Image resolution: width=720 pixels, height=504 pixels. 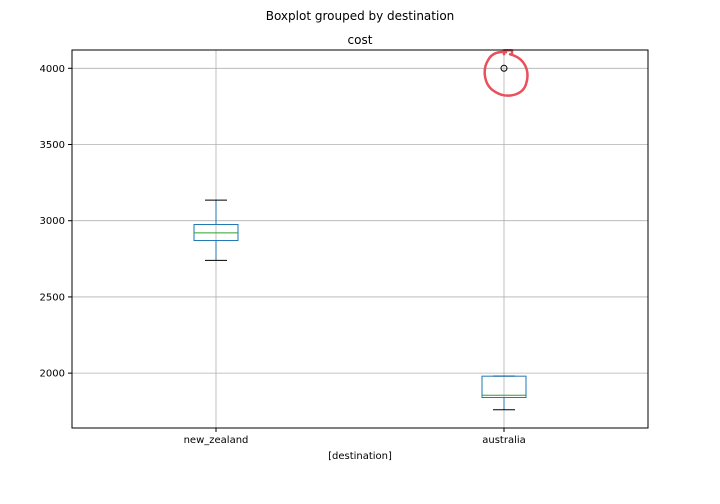 I want to click on annotation-circle, so click(x=506, y=73).